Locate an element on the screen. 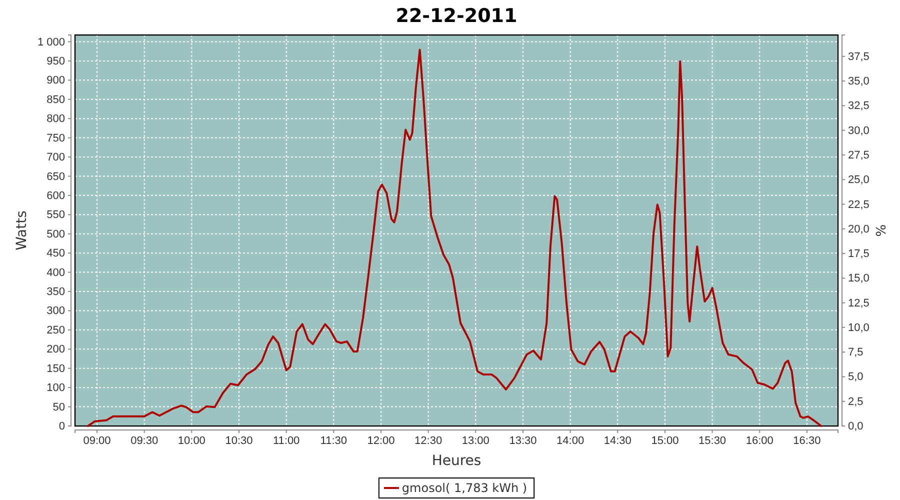 This screenshot has height=500, width=900. x-tick-label: 15:30 is located at coordinates (712, 440).